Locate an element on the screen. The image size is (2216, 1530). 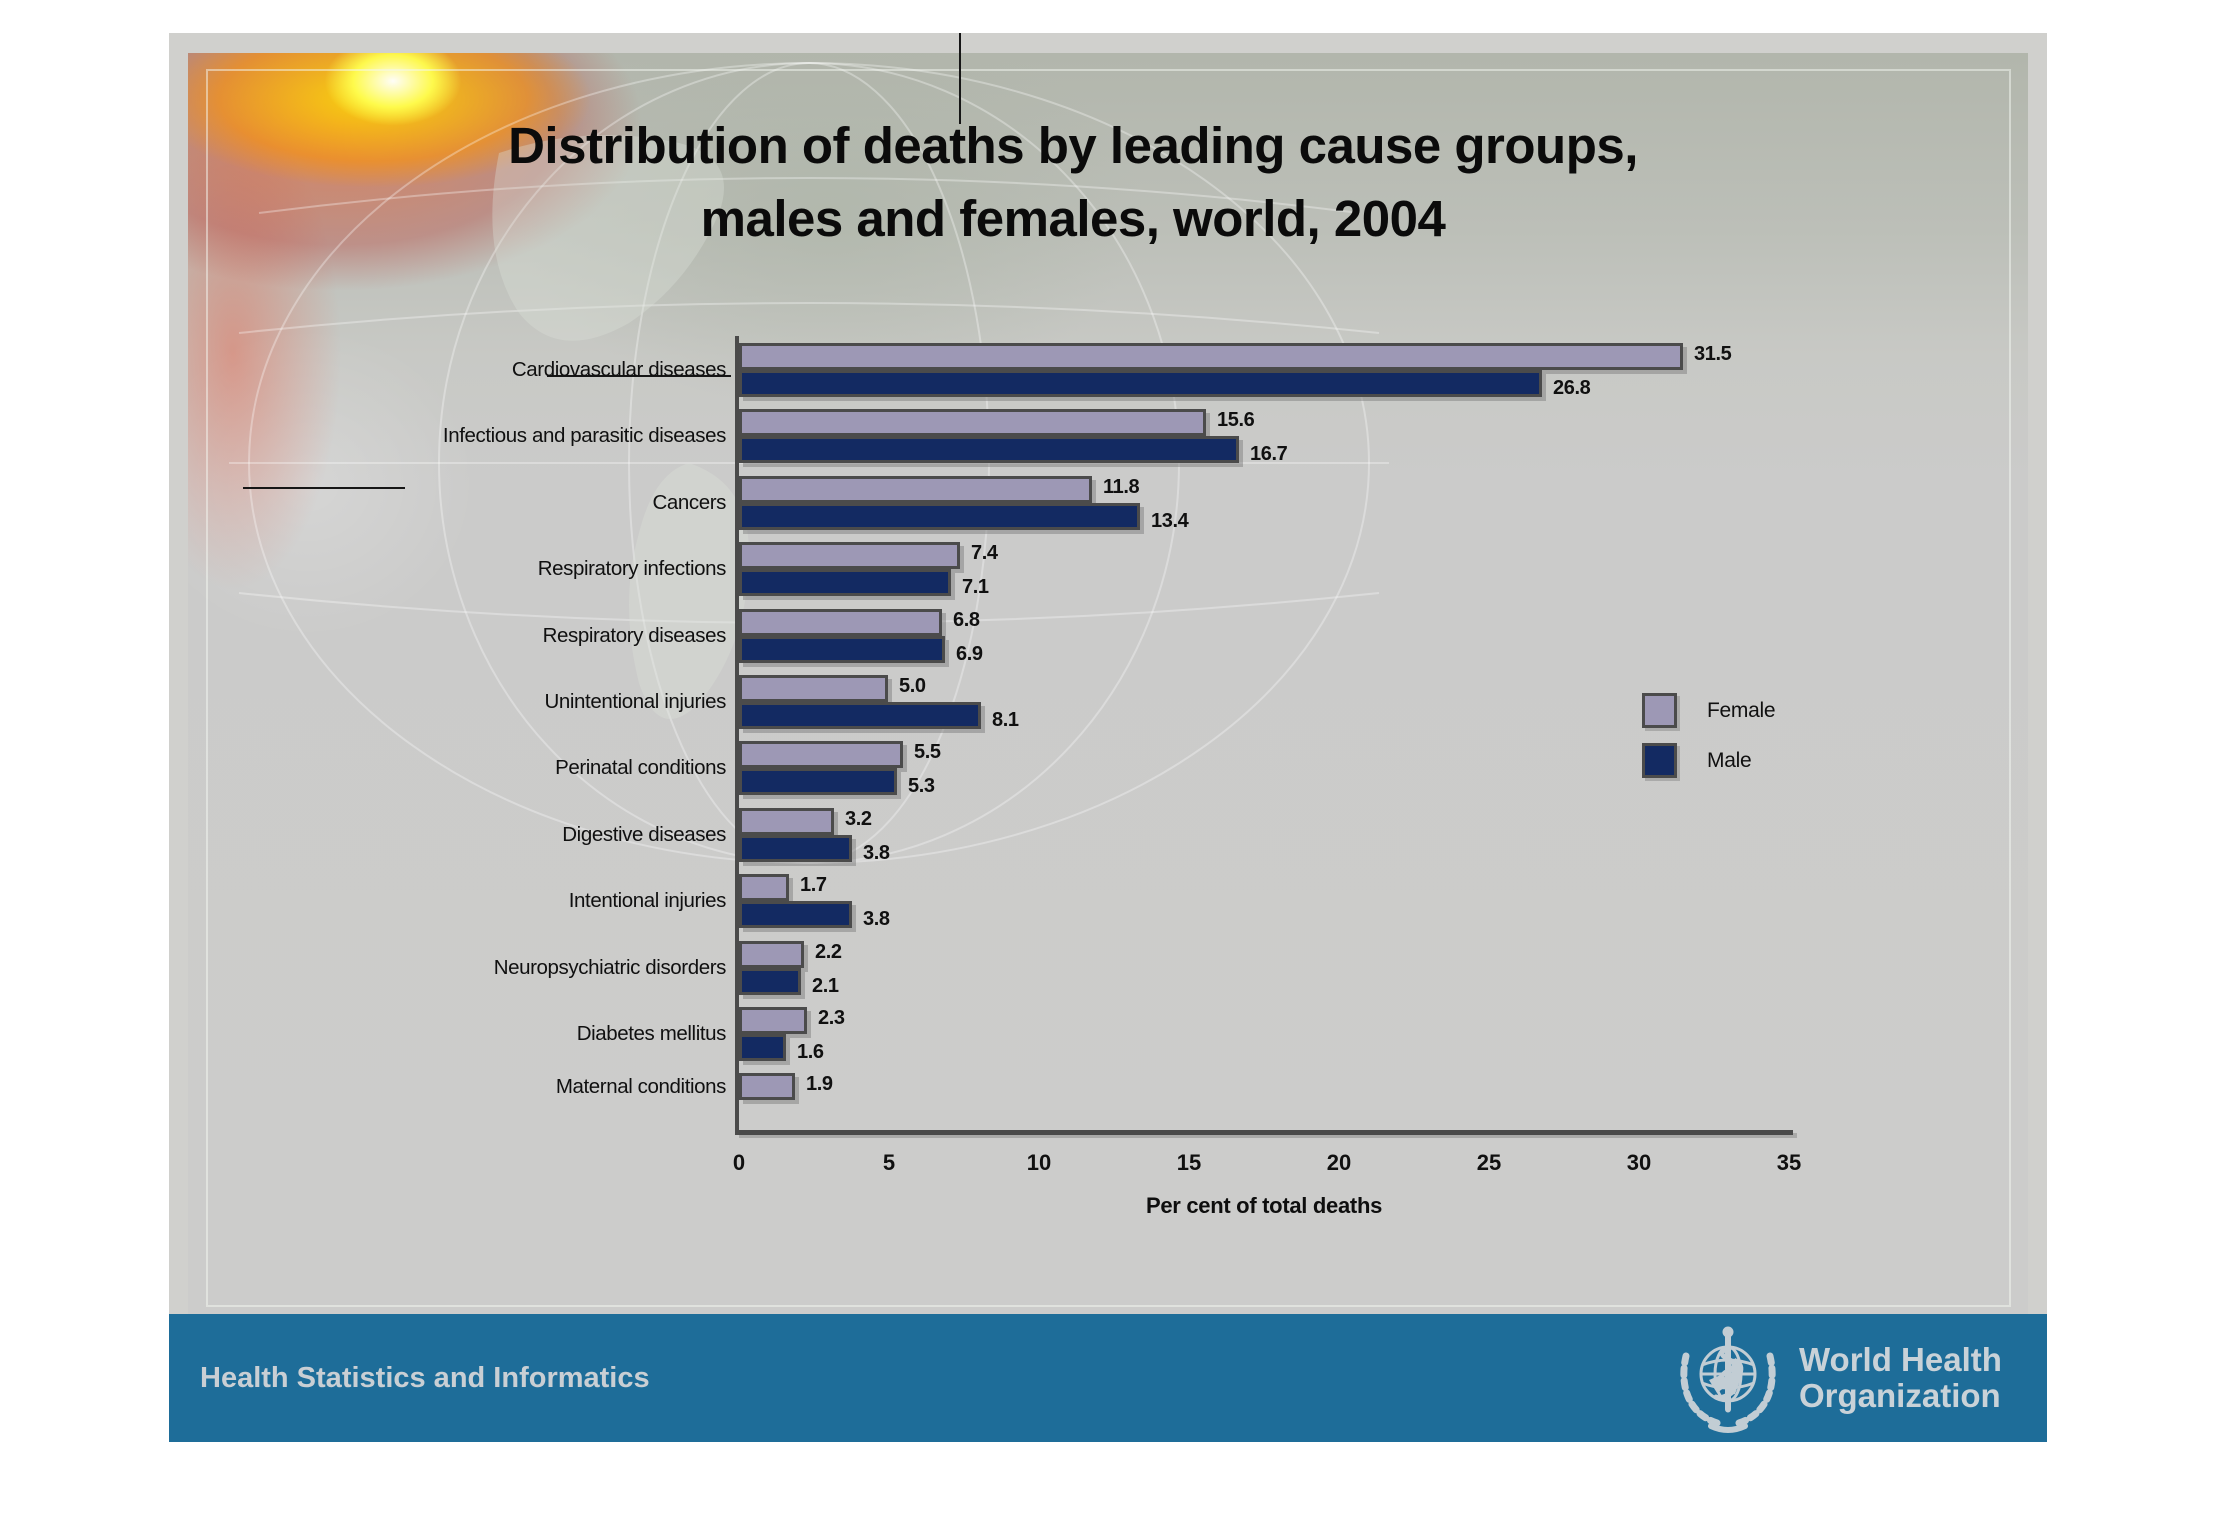
who-logo: World Health Organization is located at coordinates (1837, 1378).